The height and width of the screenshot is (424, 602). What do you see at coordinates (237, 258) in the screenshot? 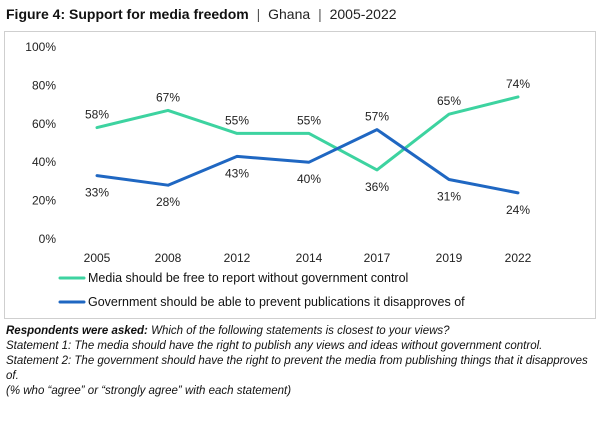
I see `x-tick-label: 2012` at bounding box center [237, 258].